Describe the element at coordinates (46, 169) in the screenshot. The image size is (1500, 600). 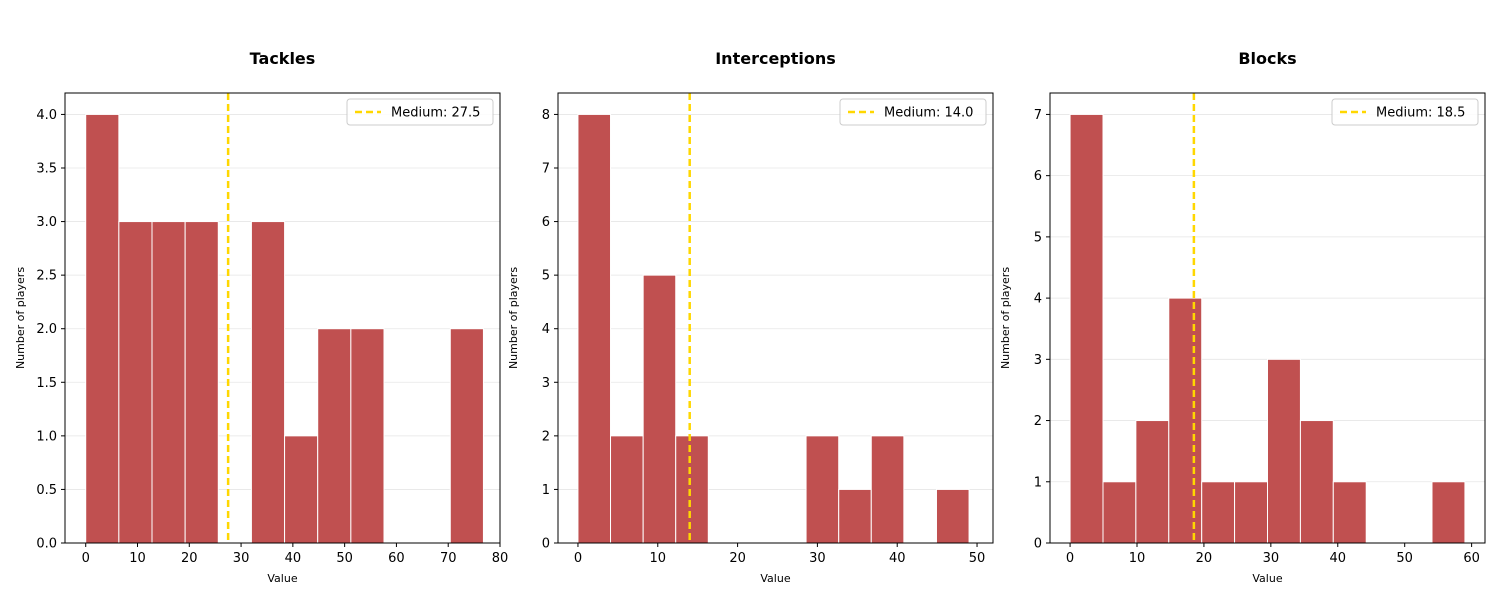
I see `y-tick-label: 3.5` at that location.